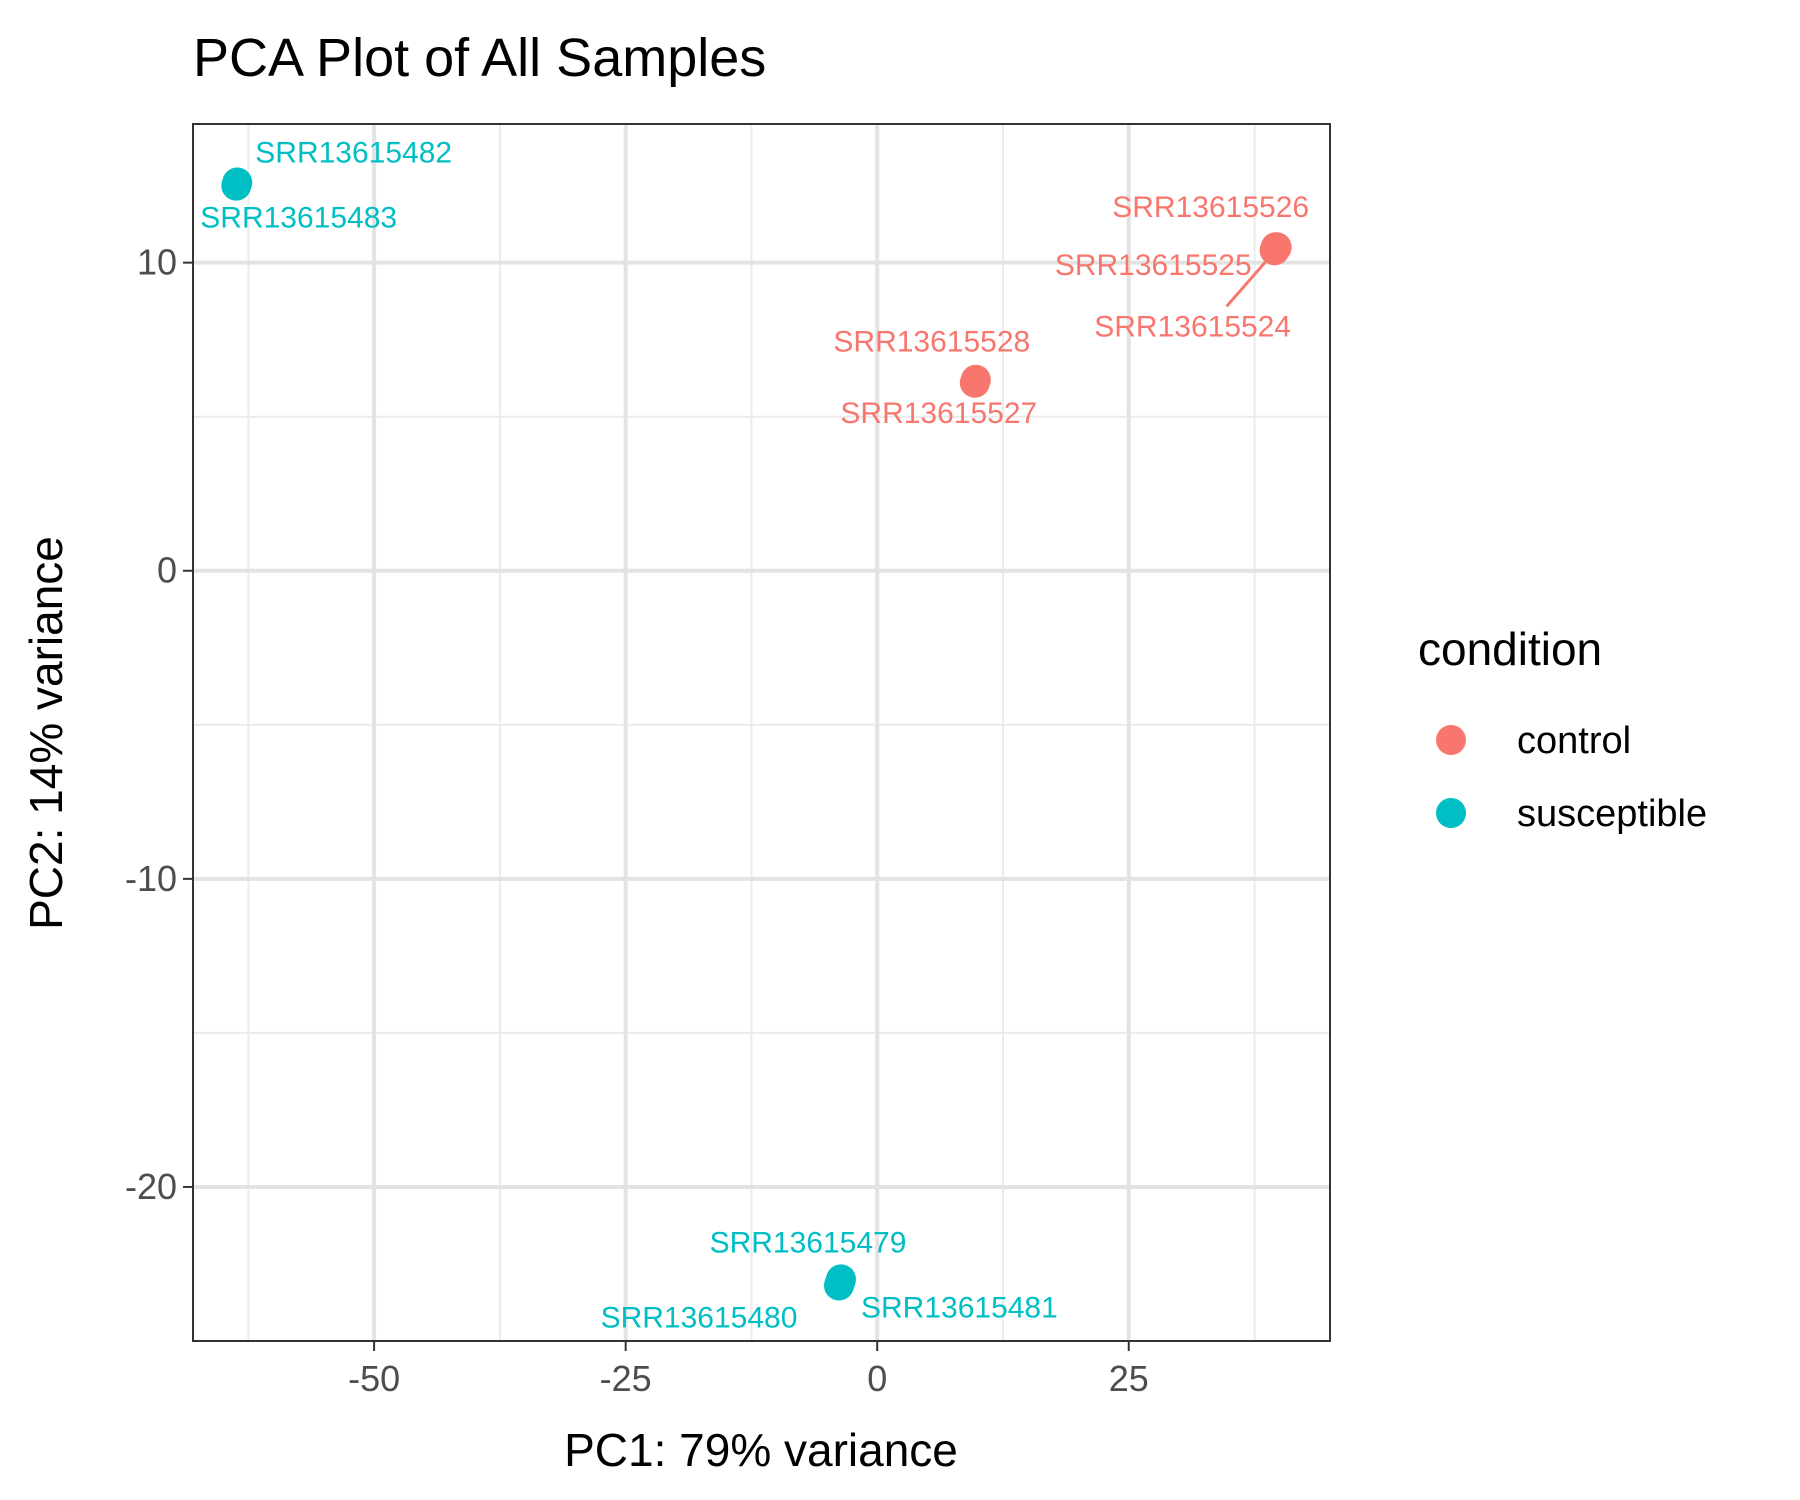 The width and height of the screenshot is (1800, 1500). I want to click on point-label-SRR13615481: SRR13615481, so click(959, 1307).